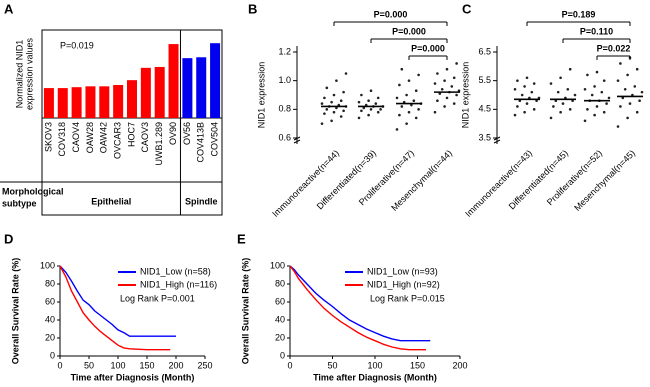 This screenshot has width=650, height=387. Describe the element at coordinates (33, 191) in the screenshot. I see `row-label: Morphological` at that location.